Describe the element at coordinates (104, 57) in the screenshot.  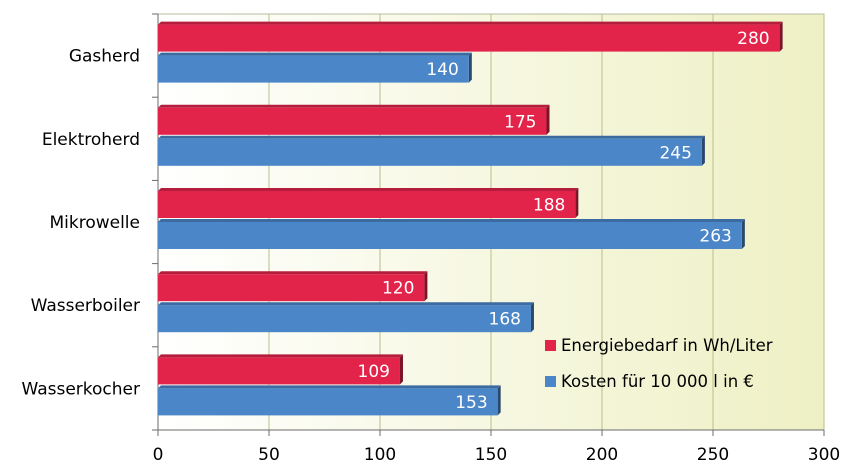
I see `category-label: Gasherd` at that location.